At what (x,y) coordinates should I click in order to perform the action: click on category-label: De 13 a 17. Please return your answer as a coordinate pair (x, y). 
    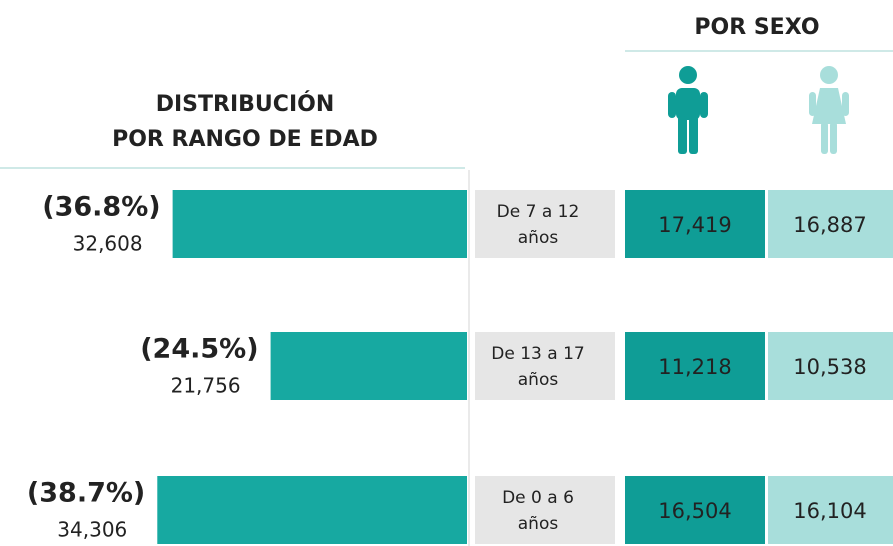
    Looking at the image, I should click on (537, 354).